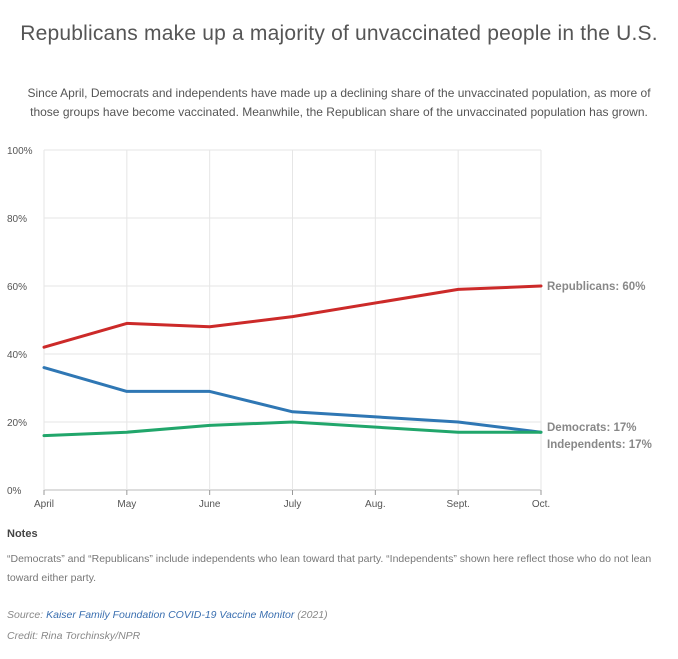 Image resolution: width=678 pixels, height=659 pixels. Describe the element at coordinates (457, 504) in the screenshot. I see `x-tick-label: Sept.` at that location.